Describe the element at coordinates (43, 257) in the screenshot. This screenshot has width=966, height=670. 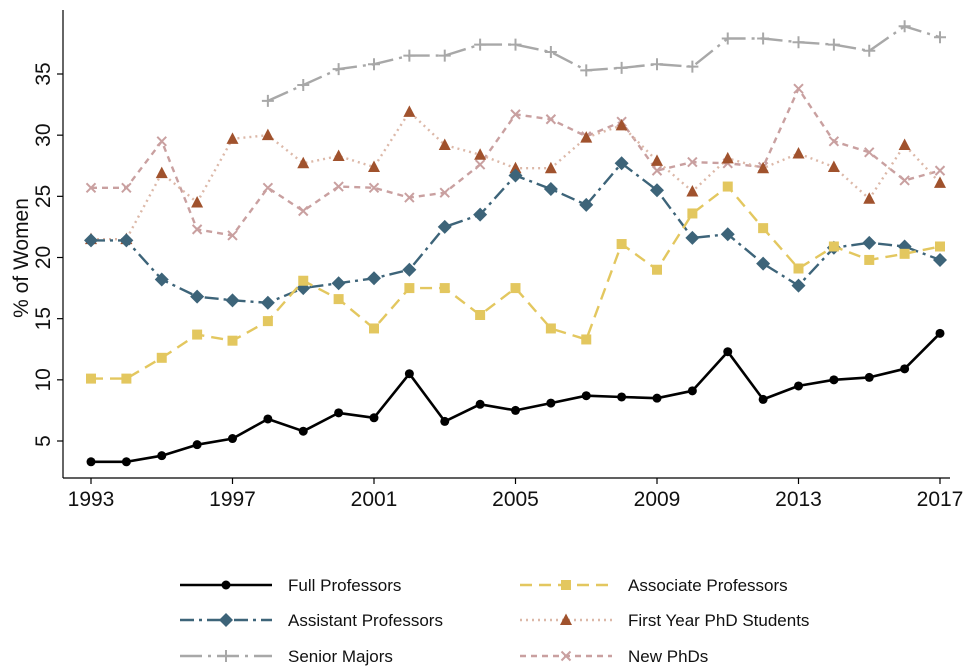
I see `y-tick-label: 20` at that location.